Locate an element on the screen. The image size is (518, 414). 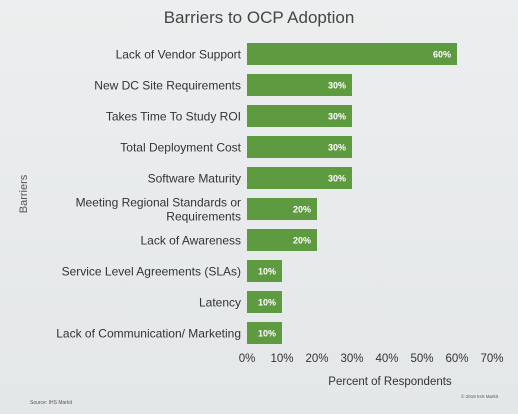
category-label: Service Level Agreements (SLAs) is located at coordinates (151, 272).